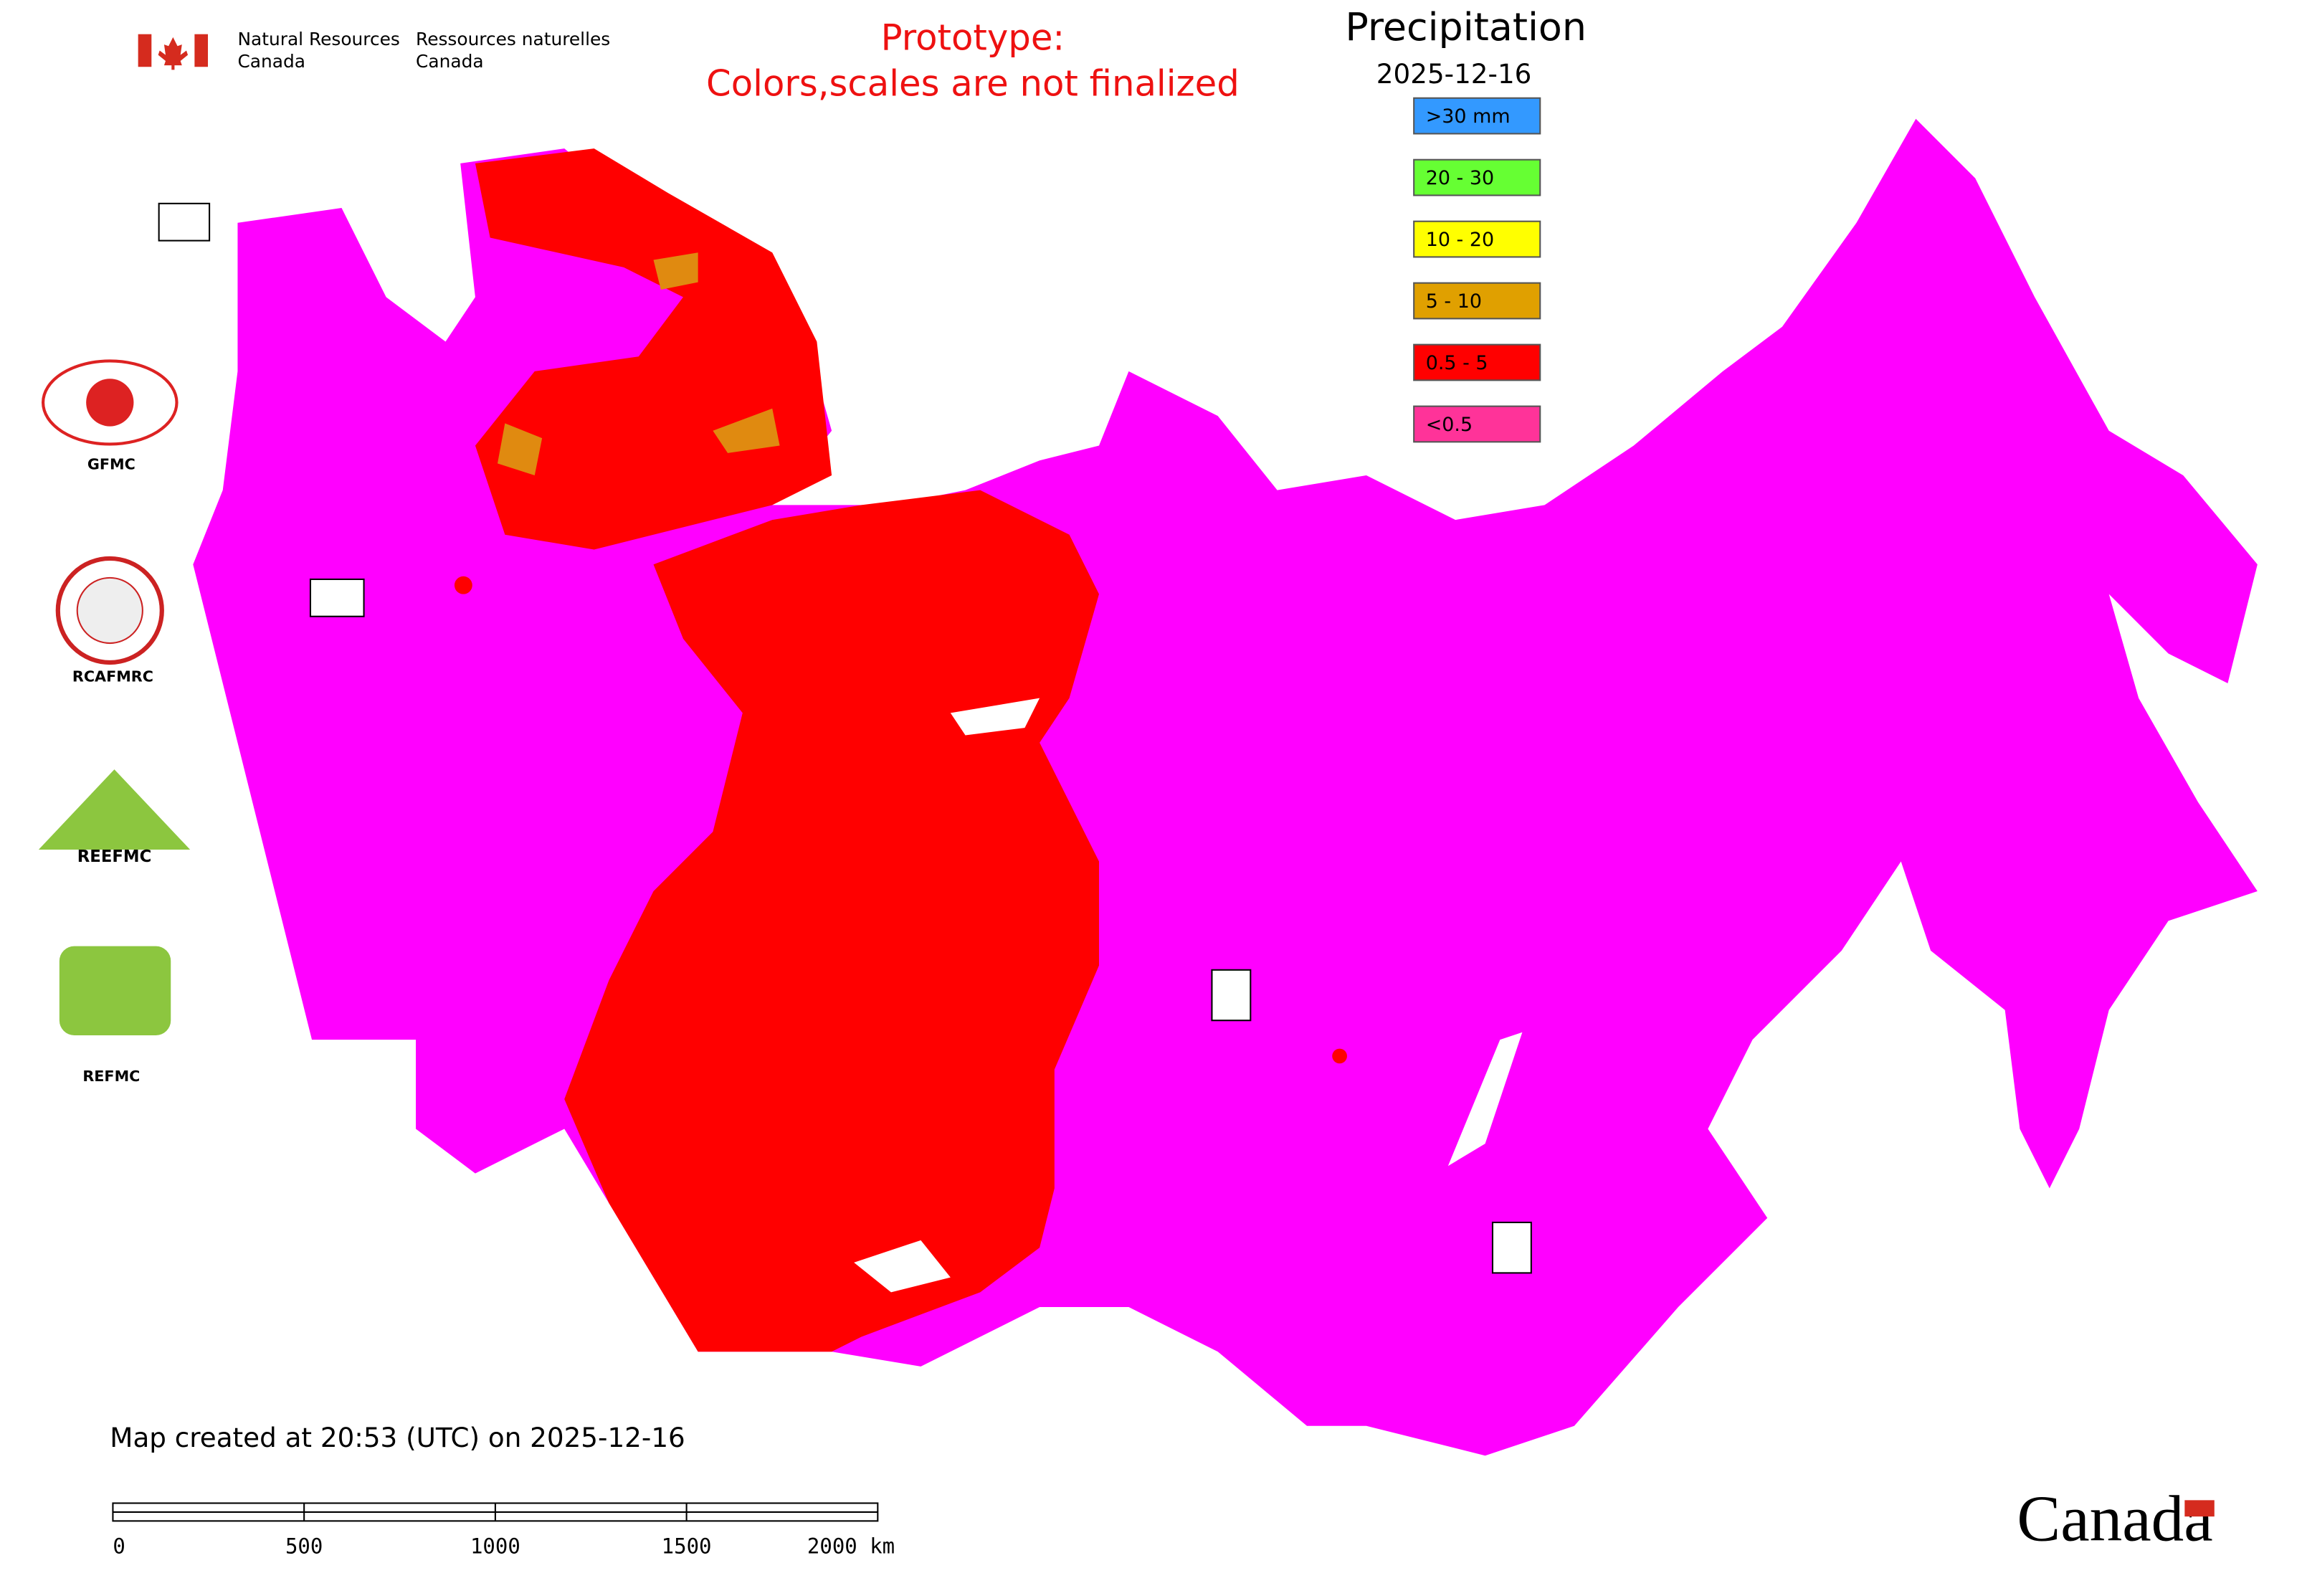 This screenshot has width=2302, height=1596. Describe the element at coordinates (111, 463) in the screenshot. I see `logo-label: GFMC` at that location.